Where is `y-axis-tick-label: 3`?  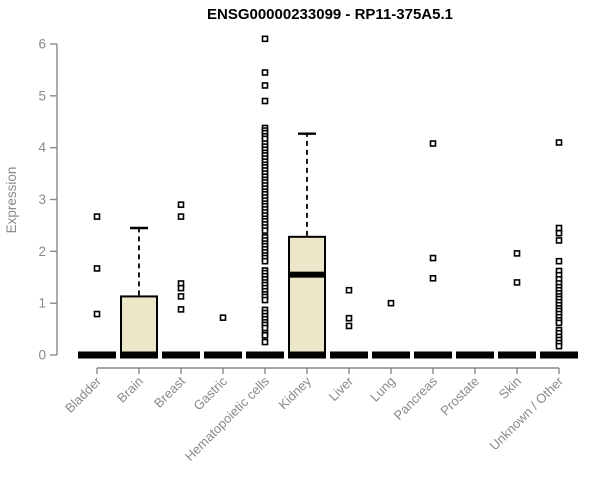 y-axis-tick-label: 3 is located at coordinates (42, 199).